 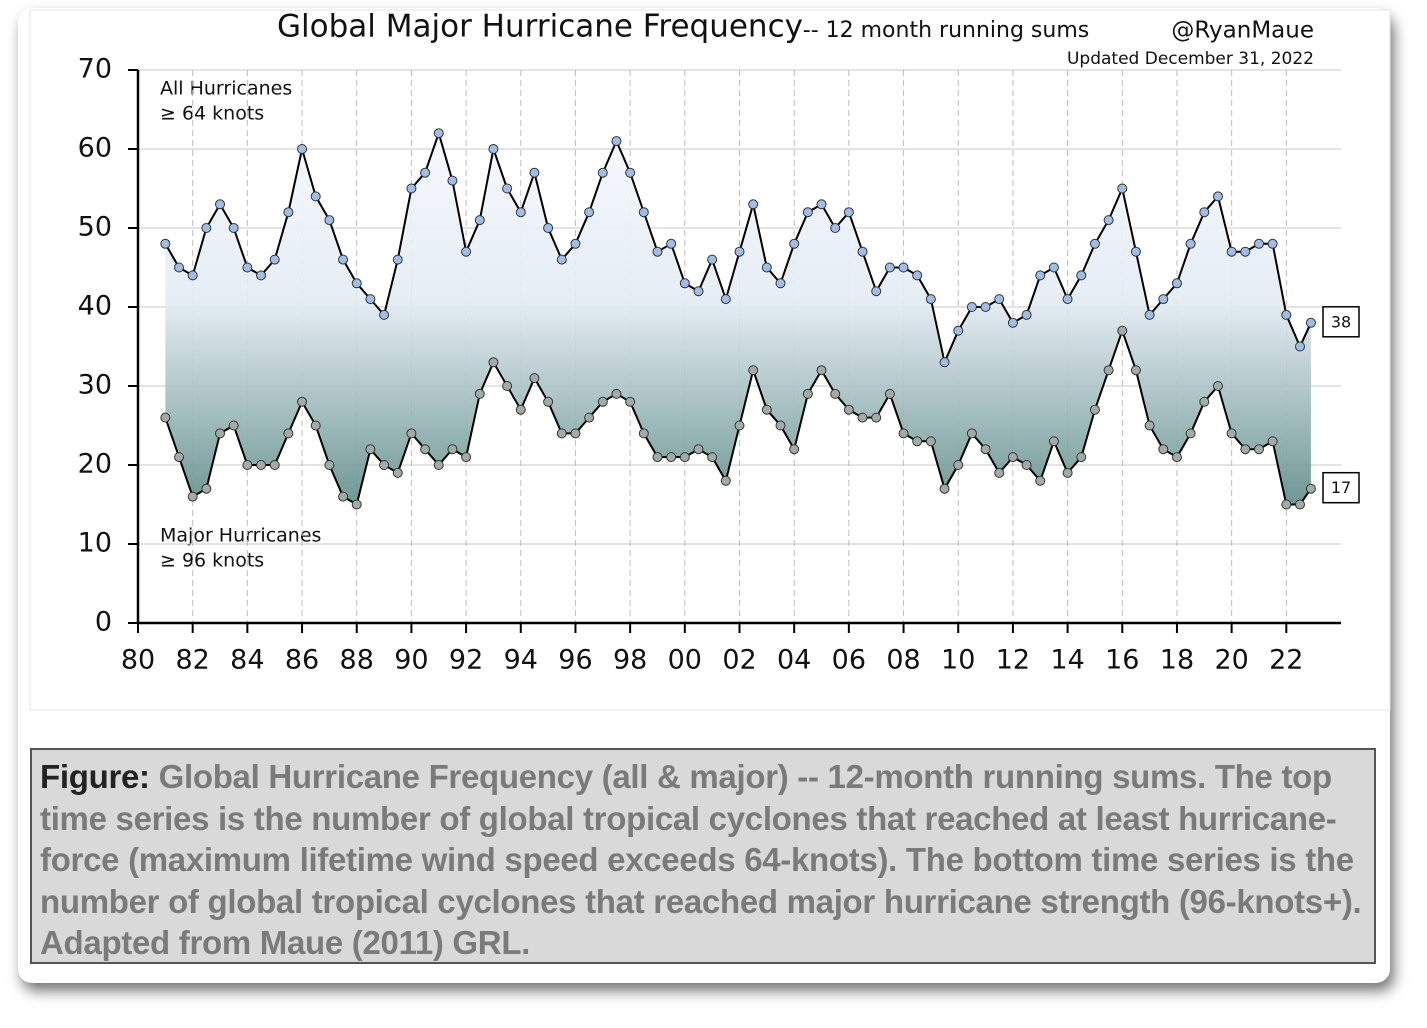 What do you see at coordinates (95, 543) in the screenshot?
I see `y-tick-label: 10` at bounding box center [95, 543].